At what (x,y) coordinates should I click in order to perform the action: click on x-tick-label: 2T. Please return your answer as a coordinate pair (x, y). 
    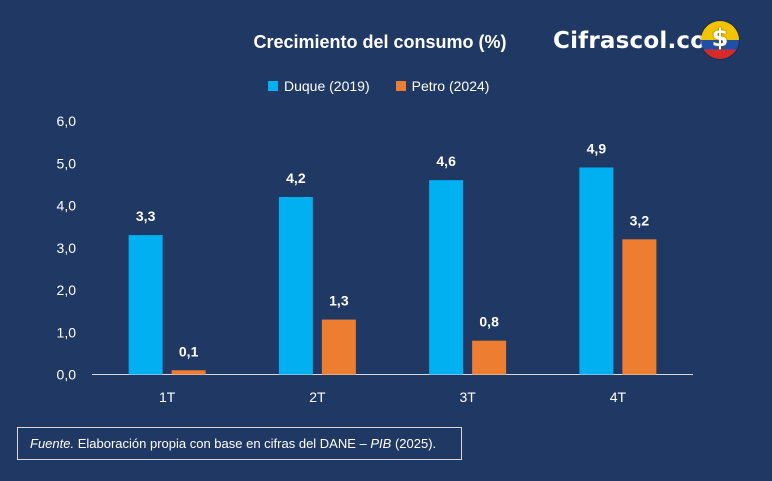
    Looking at the image, I should click on (317, 397).